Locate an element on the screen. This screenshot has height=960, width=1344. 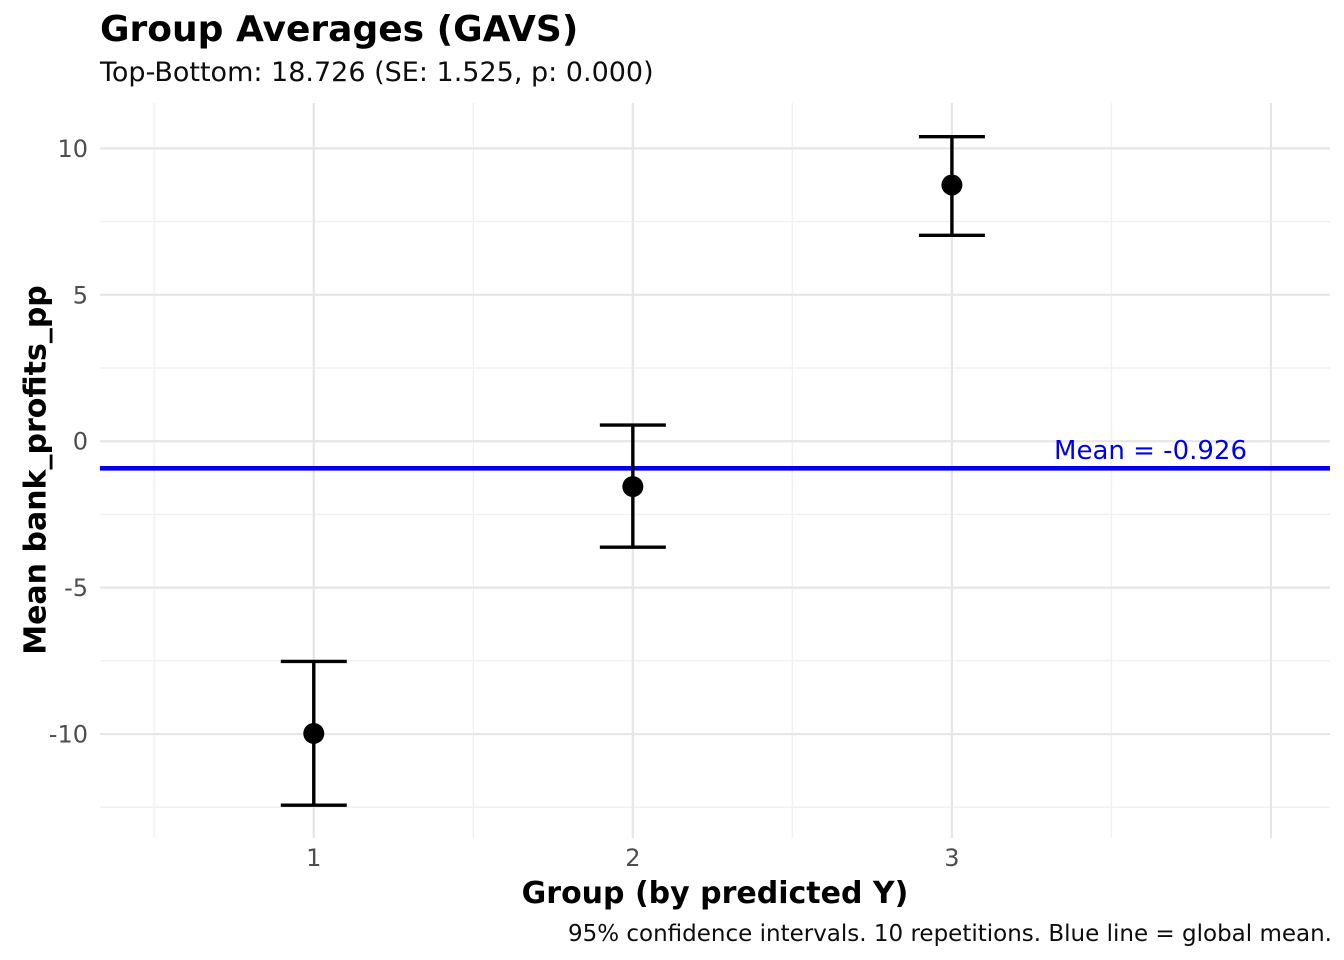
y-tick-label: 10 is located at coordinates (72, 149).